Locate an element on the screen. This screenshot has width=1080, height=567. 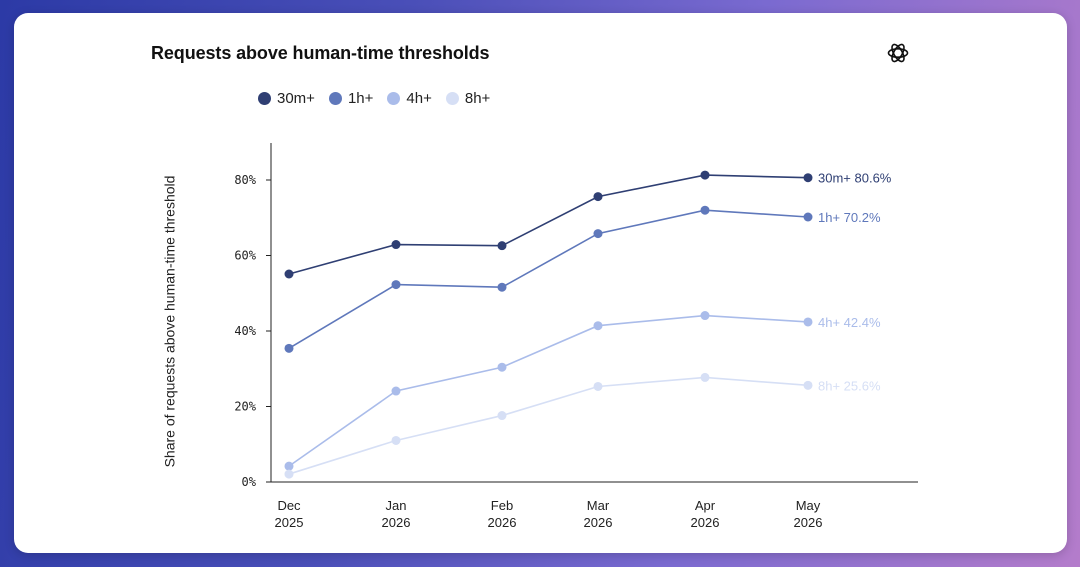
y-tick-label: 80% is located at coordinates (245, 180).